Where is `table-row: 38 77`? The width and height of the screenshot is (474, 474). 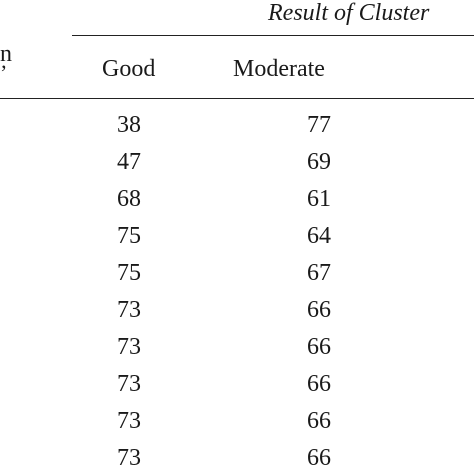 table-row: 38 77 is located at coordinates (237, 125).